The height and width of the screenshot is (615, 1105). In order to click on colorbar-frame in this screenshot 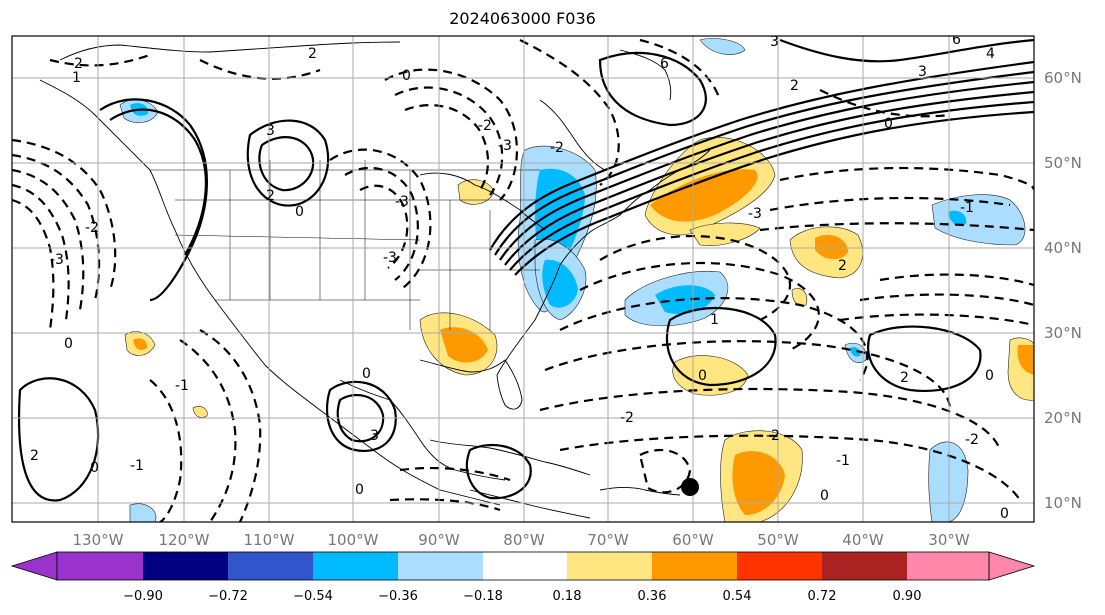, I will do `click(523, 566)`.